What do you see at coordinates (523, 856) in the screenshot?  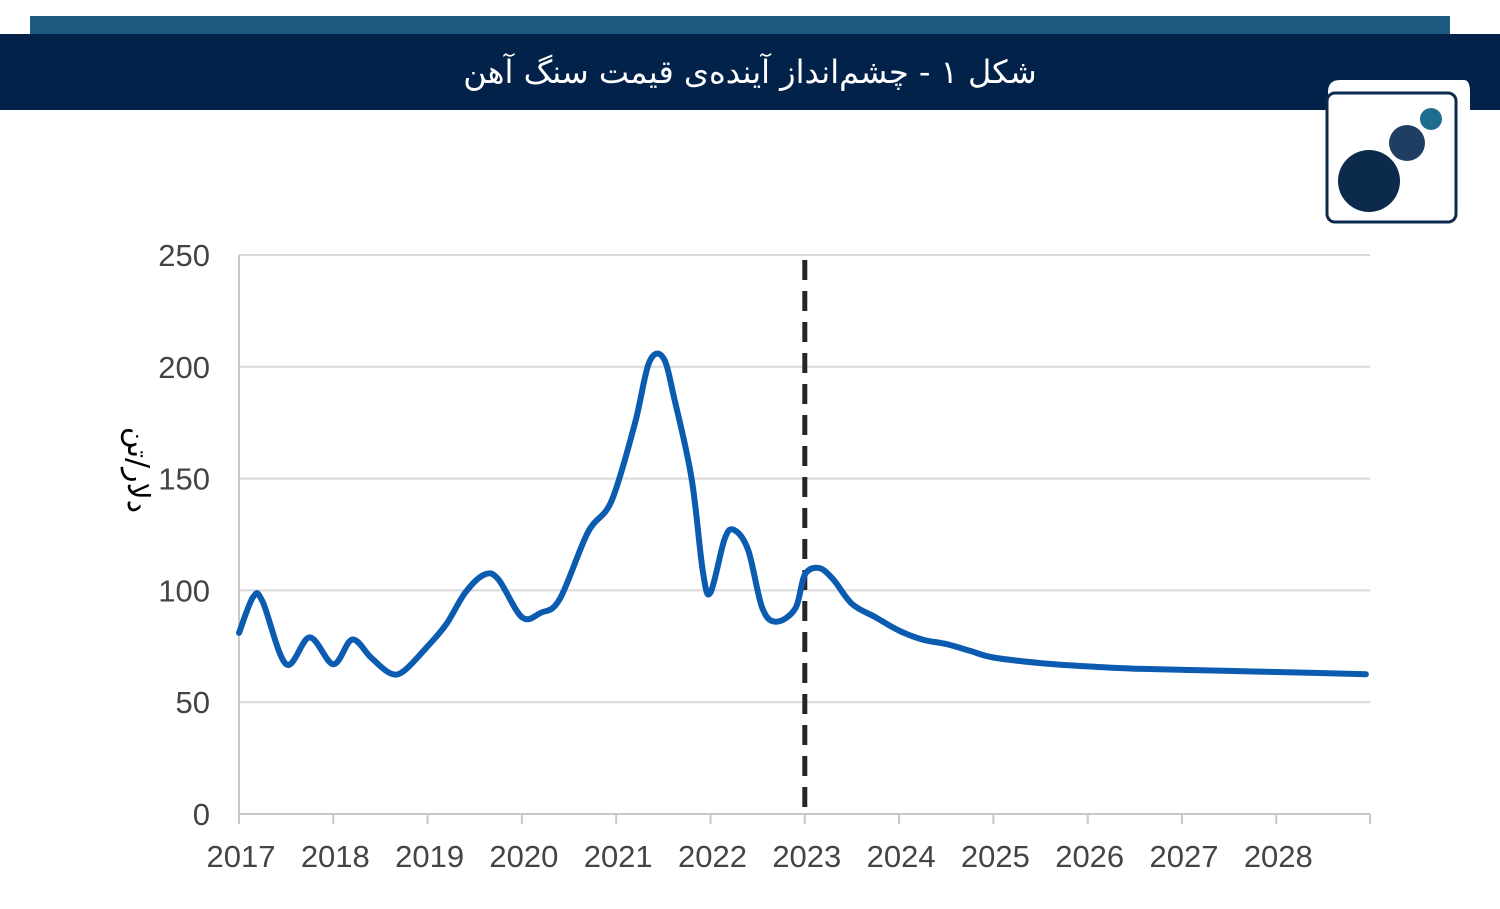 I see `x-tick-label: 2020` at bounding box center [523, 856].